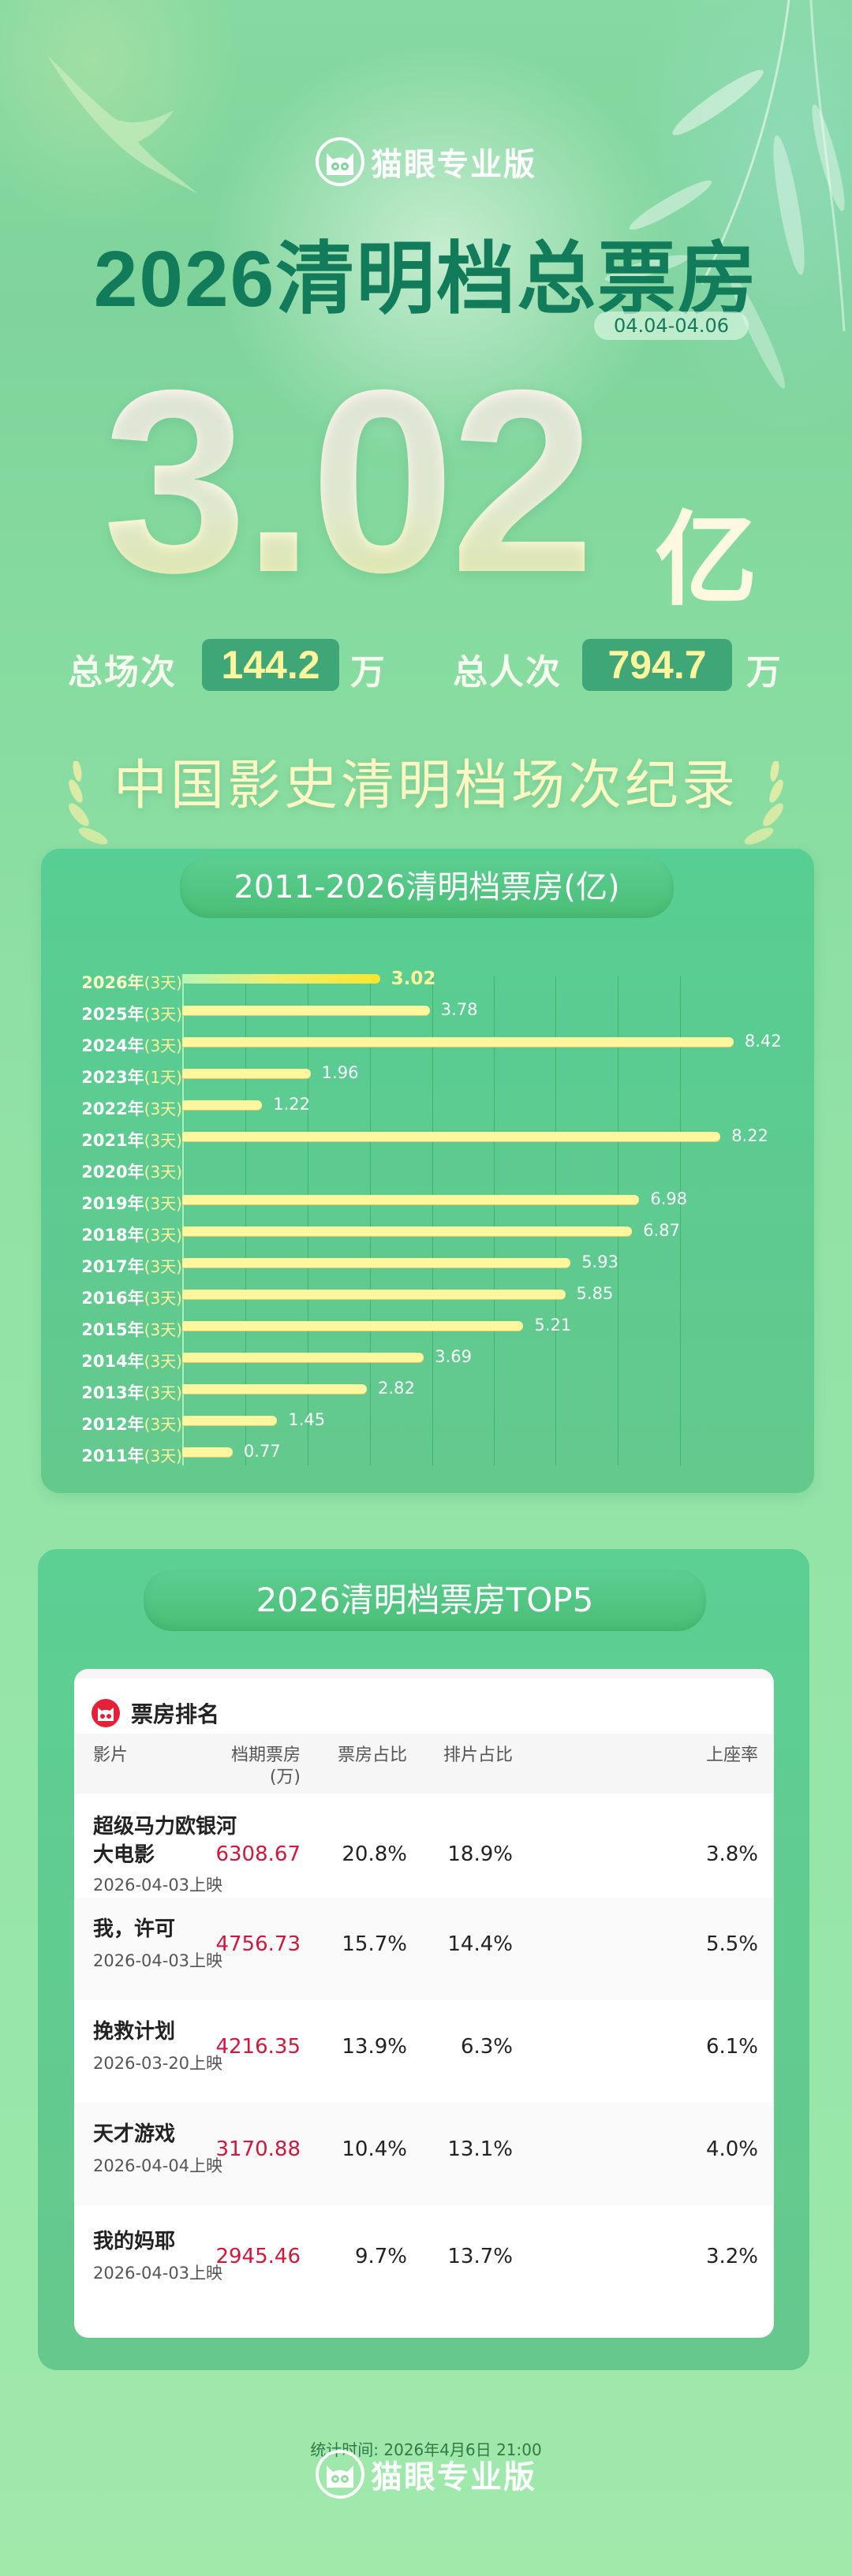  What do you see at coordinates (595, 1293) in the screenshot?
I see `value-label: 5.85` at bounding box center [595, 1293].